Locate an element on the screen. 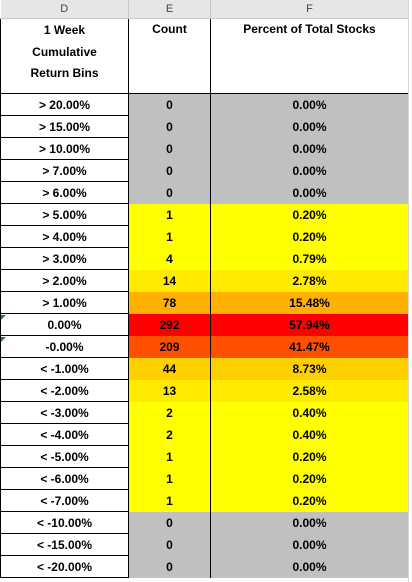  table-row: -0.00% 209 41.47% is located at coordinates (204, 346).